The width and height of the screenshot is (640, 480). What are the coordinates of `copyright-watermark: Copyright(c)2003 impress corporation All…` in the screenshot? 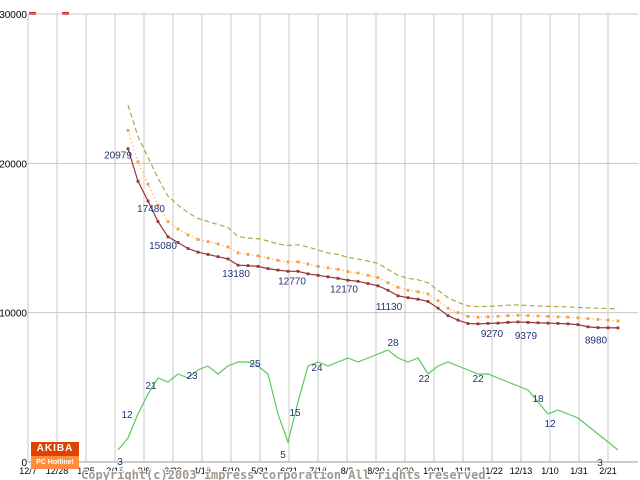 It's located at (287, 461).